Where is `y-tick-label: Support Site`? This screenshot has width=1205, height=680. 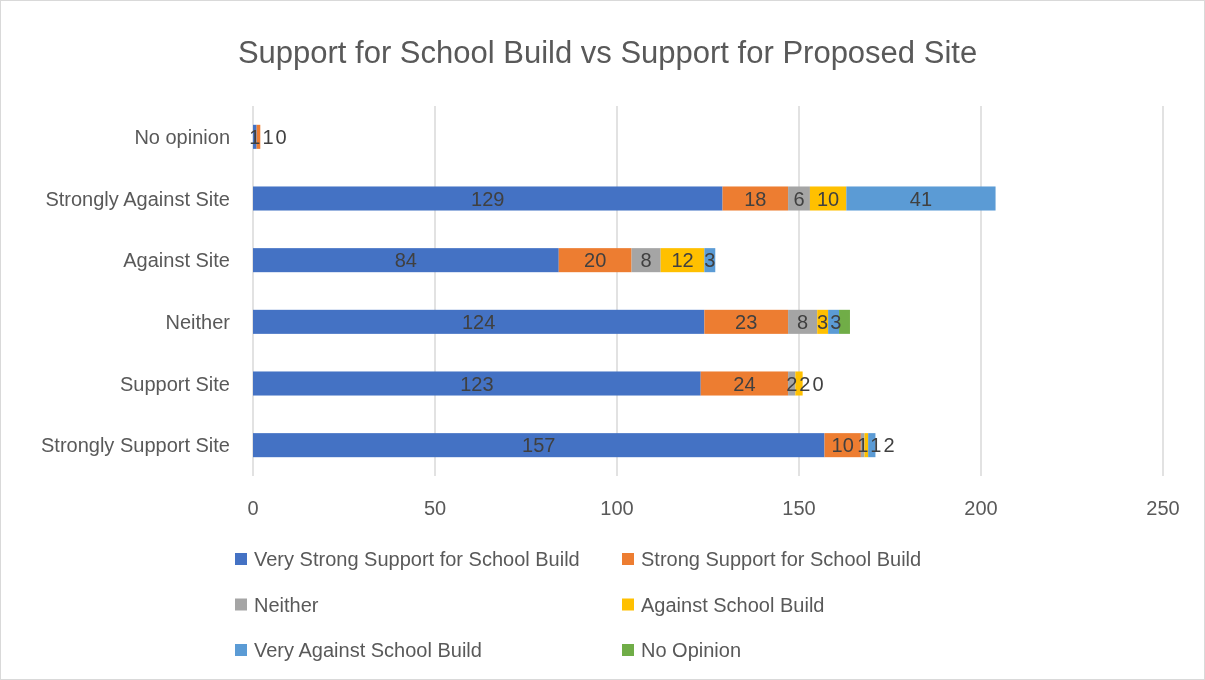 y-tick-label: Support Site is located at coordinates (174, 383).